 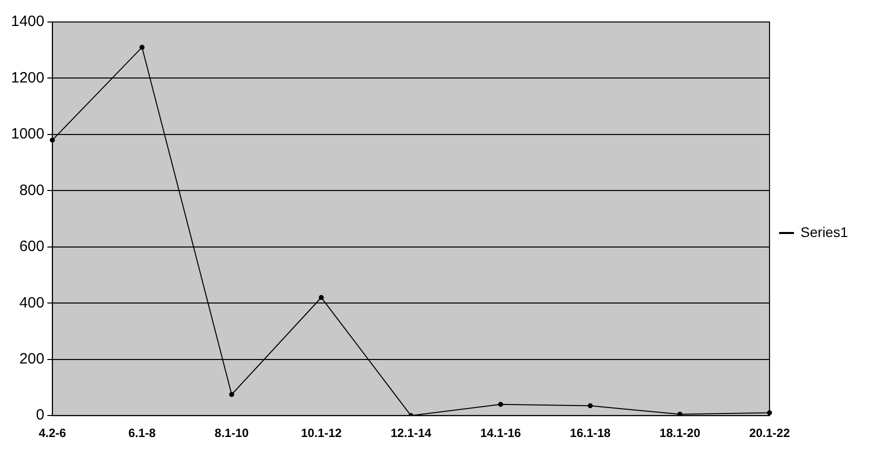 What do you see at coordinates (142, 433) in the screenshot?
I see `x-tick-label: 6.1-8` at bounding box center [142, 433].